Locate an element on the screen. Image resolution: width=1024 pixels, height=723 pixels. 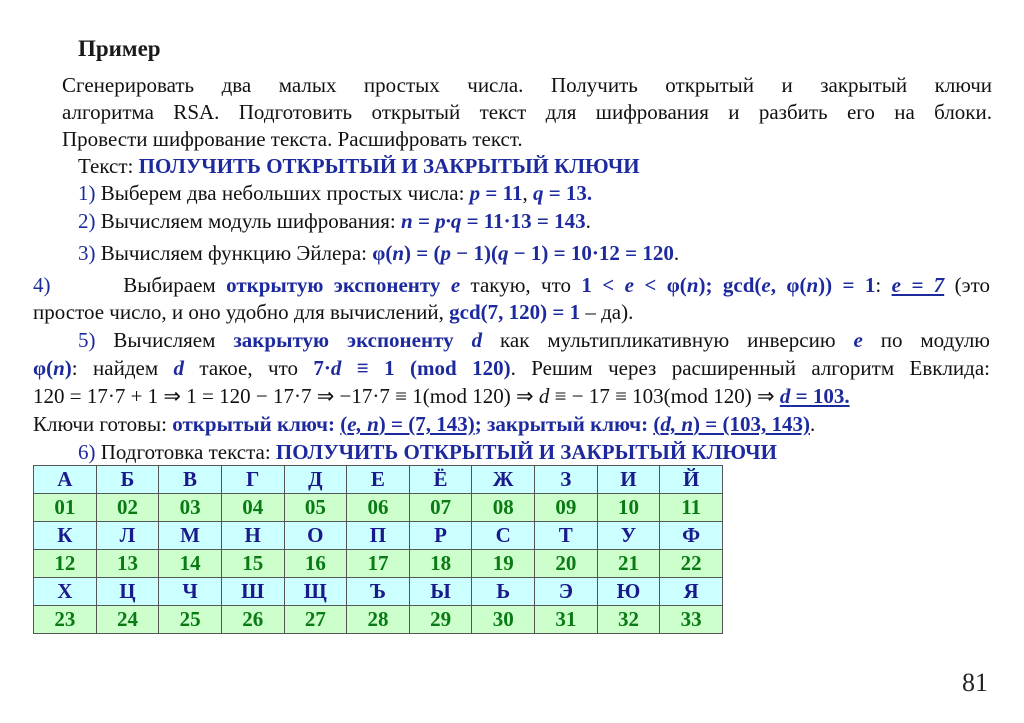
text-segment: (это is located at coordinates (967, 285).